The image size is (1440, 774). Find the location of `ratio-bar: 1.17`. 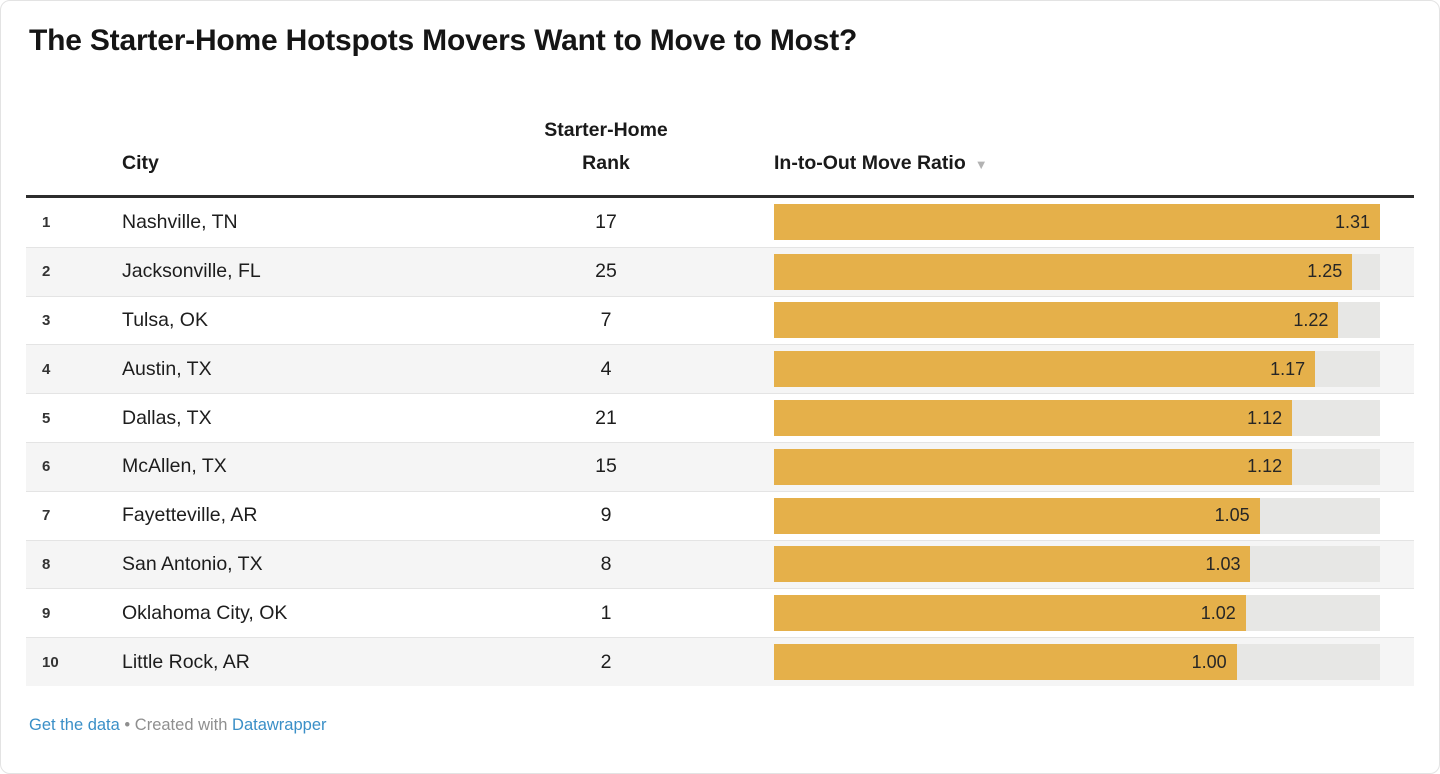

ratio-bar: 1.17 is located at coordinates (1045, 369).